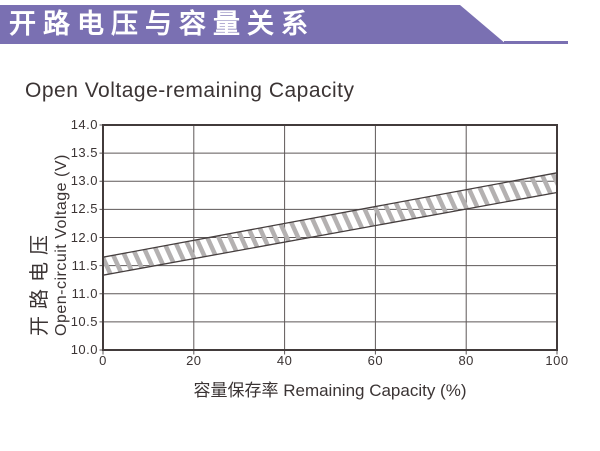  Describe the element at coordinates (84, 237) in the screenshot. I see `y-tick-label: 12.0` at that location.